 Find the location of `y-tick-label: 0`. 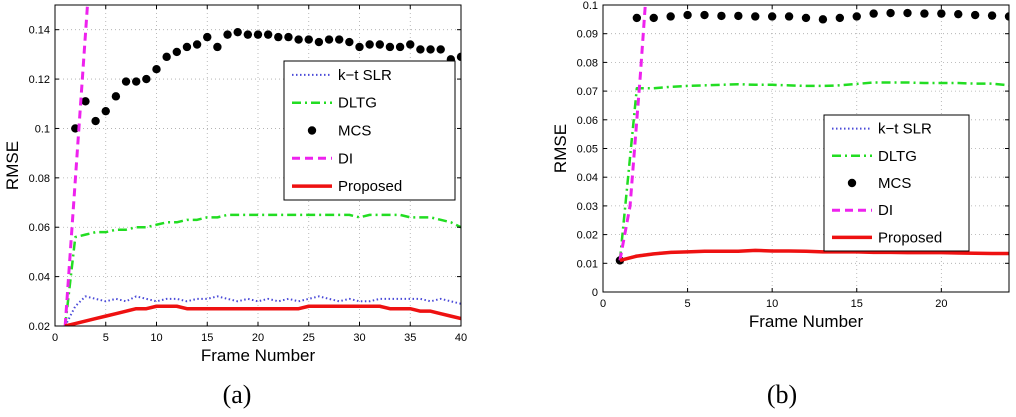

y-tick-label: 0 is located at coordinates (595, 293).